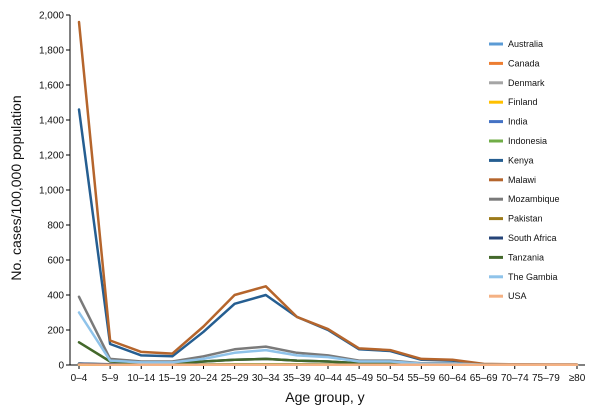 The image size is (600, 411). I want to click on legend-label-pakistan: Pakistan, so click(525, 219).